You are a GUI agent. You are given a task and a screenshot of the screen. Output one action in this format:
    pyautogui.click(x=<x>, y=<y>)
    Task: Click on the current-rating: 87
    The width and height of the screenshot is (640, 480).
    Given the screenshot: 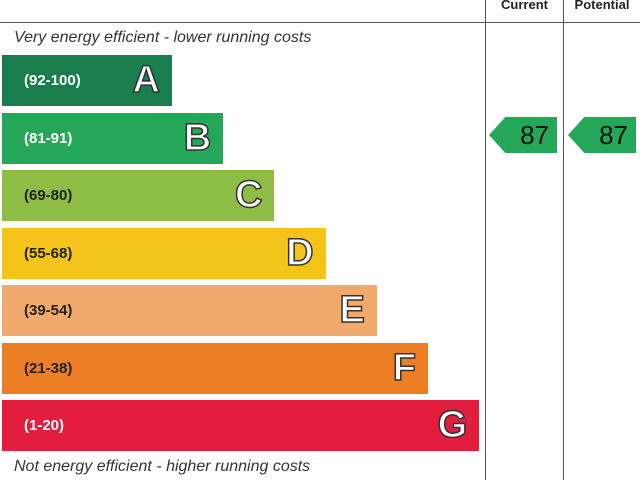 What is the action you would take?
    pyautogui.click(x=523, y=135)
    